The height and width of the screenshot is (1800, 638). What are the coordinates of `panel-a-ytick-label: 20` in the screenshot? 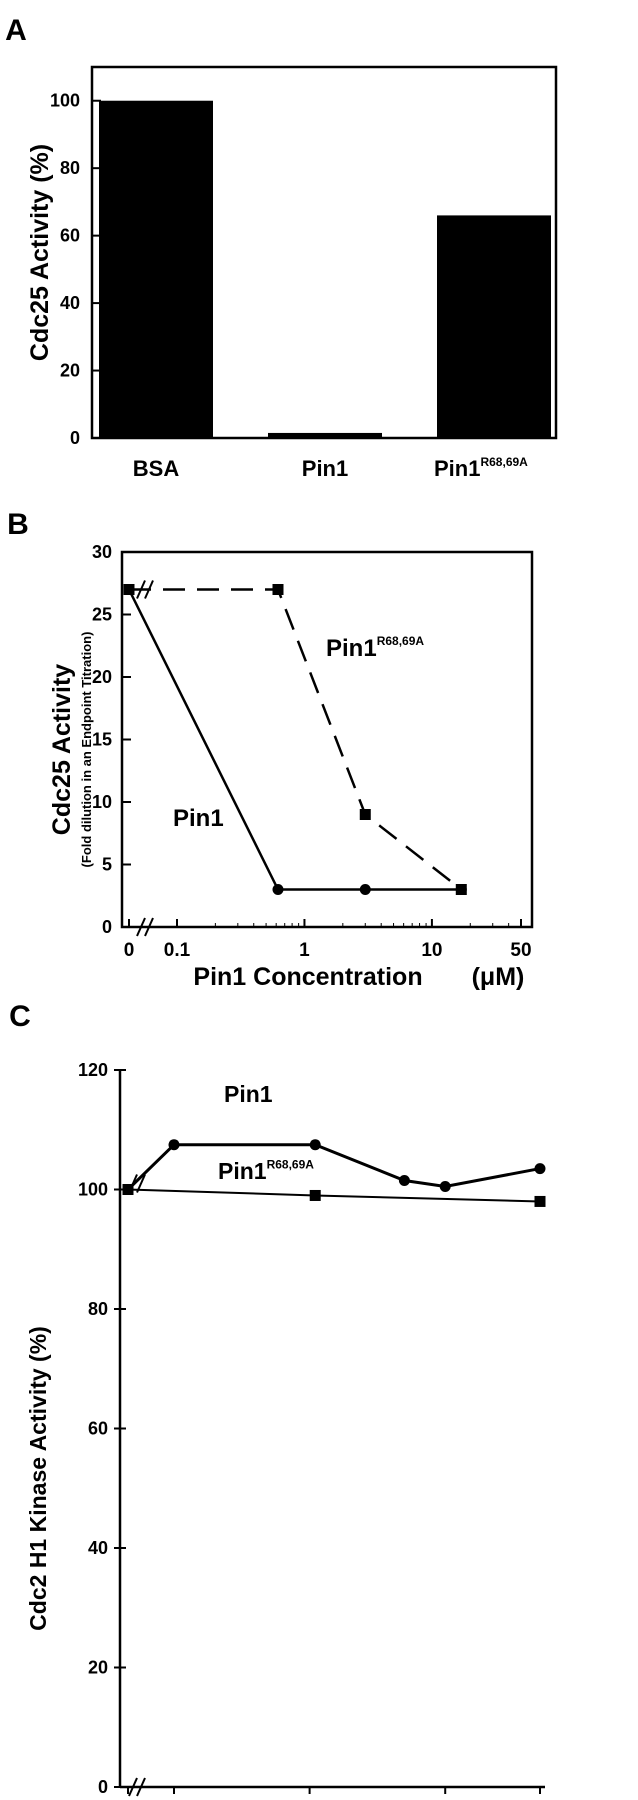 It's located at (70, 371).